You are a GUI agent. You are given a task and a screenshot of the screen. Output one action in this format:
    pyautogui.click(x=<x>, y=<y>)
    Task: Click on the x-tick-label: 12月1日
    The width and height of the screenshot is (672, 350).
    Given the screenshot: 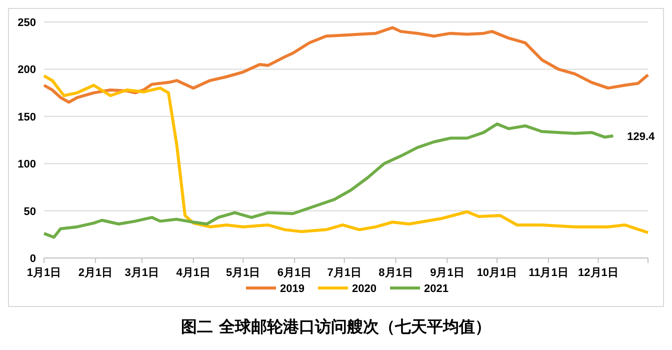 What is the action you would take?
    pyautogui.click(x=598, y=273)
    